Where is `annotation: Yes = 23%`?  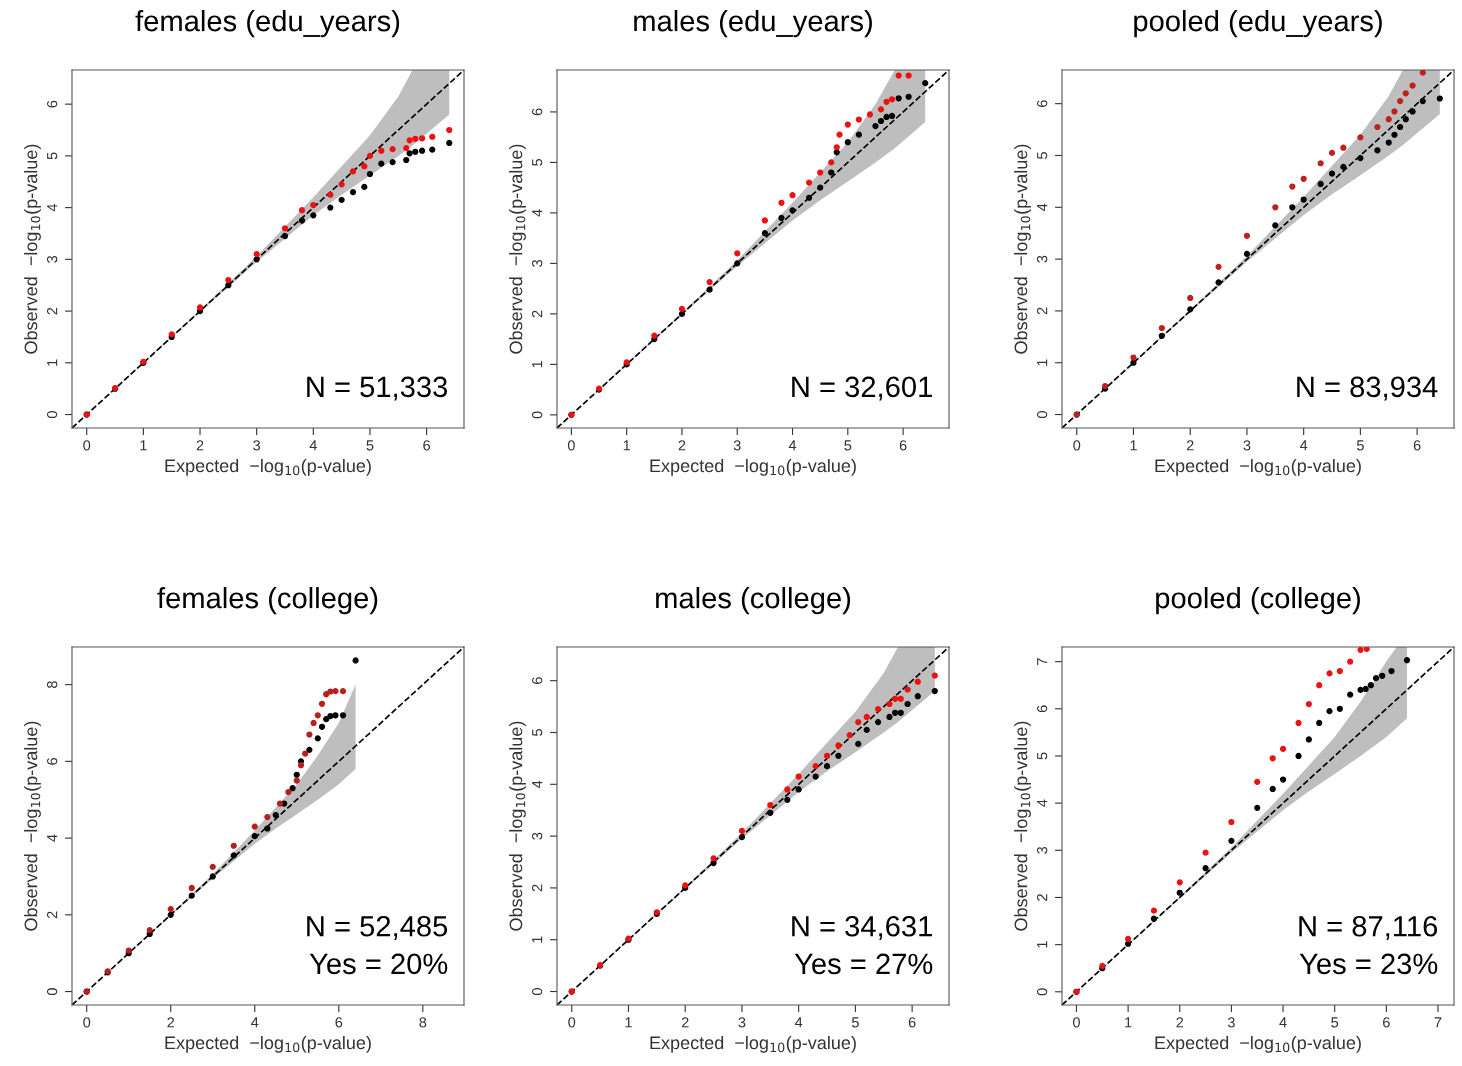
annotation: Yes = 23% is located at coordinates (1368, 964).